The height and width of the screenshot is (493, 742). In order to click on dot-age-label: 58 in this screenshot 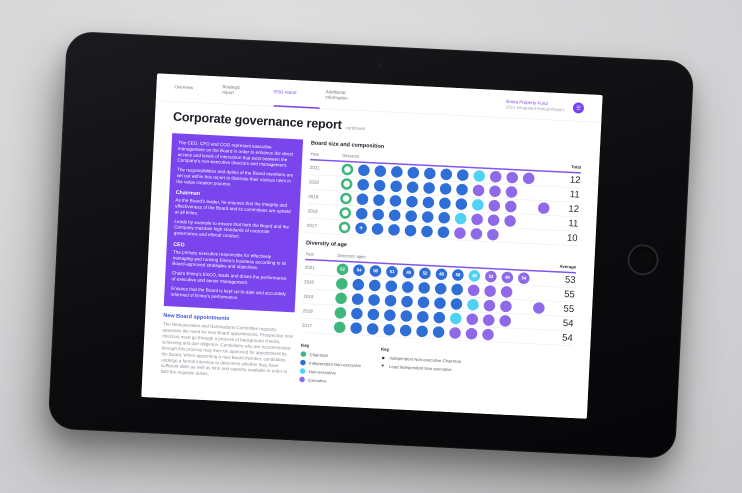, I will do `click(375, 271)`.